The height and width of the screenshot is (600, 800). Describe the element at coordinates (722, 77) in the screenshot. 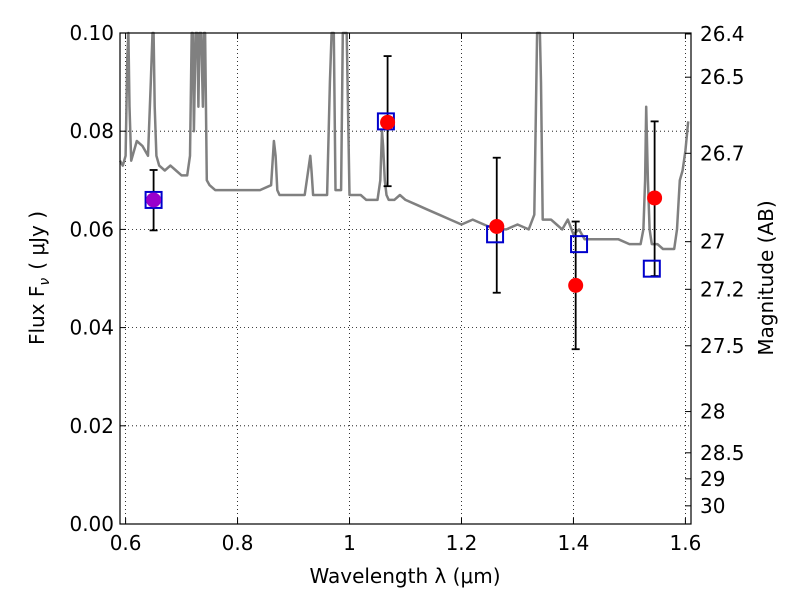

I see `y-right-tick-label: 26.5` at that location.